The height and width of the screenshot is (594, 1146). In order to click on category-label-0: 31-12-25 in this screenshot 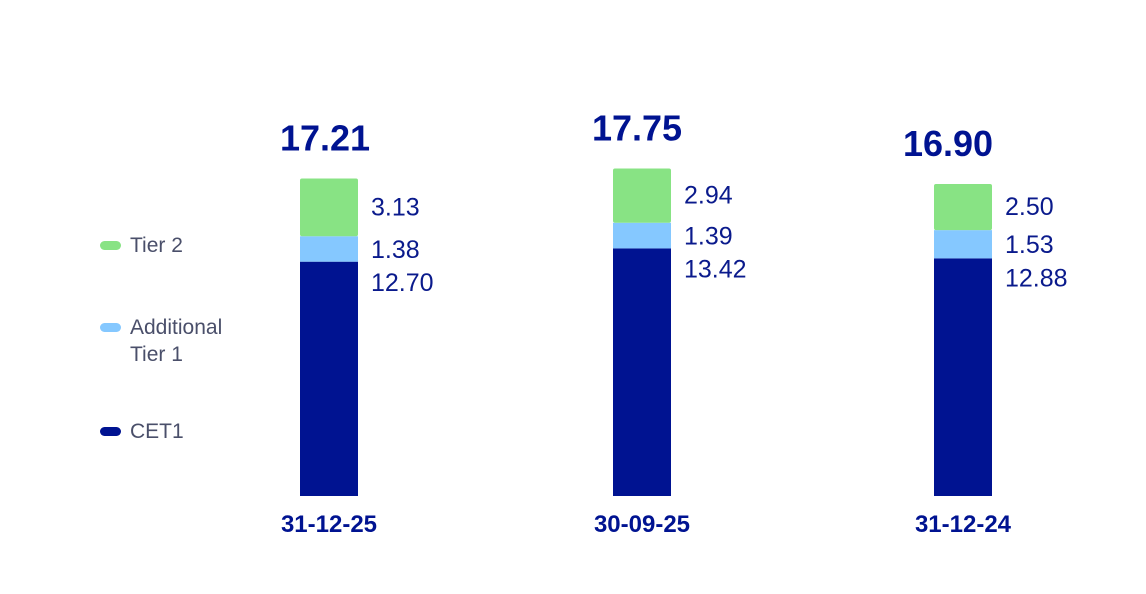, I will do `click(329, 524)`.